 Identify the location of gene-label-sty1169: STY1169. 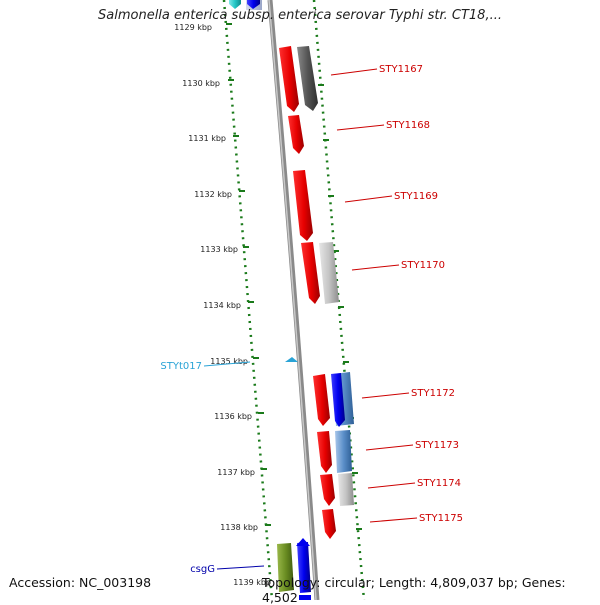
(416, 196).